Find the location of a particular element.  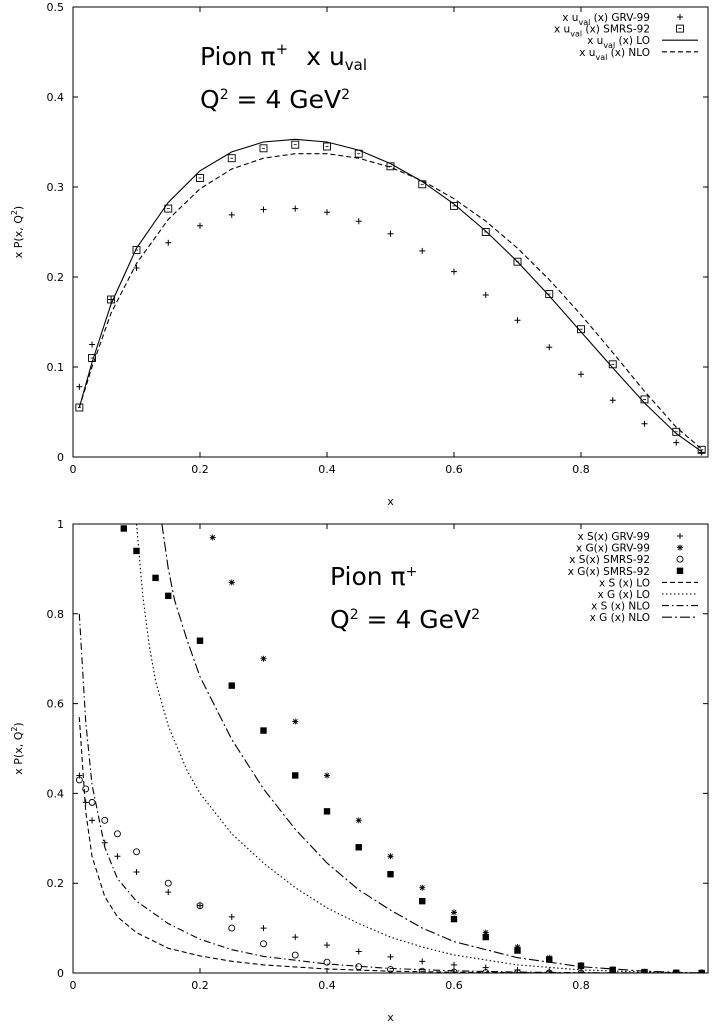

annotation-line: Q2 = 4 GeV2 is located at coordinates (405, 619).